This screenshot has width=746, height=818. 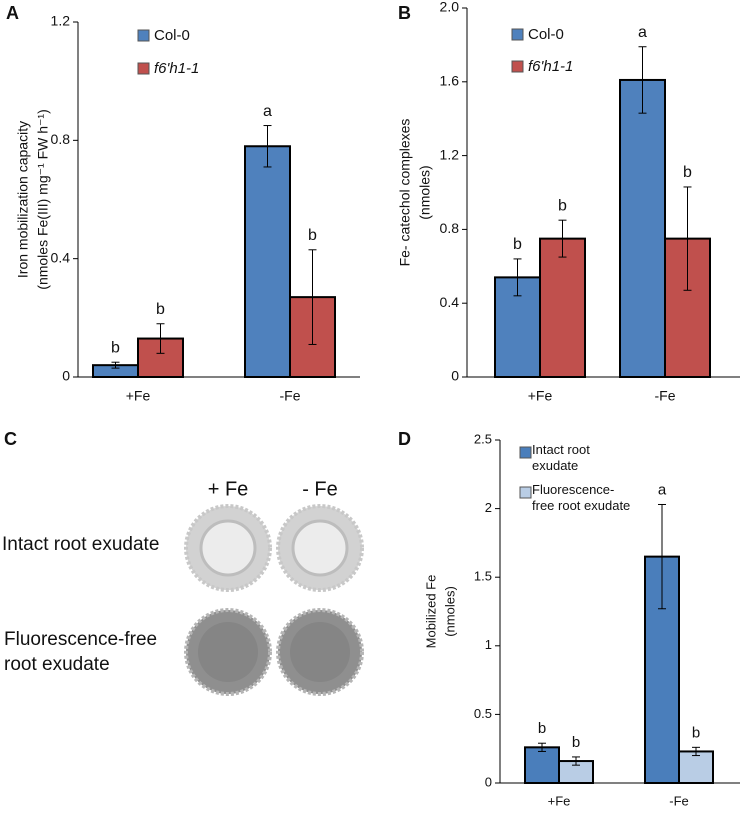 I want to click on legend-label: Intact root exudate, so click(x=561, y=457).